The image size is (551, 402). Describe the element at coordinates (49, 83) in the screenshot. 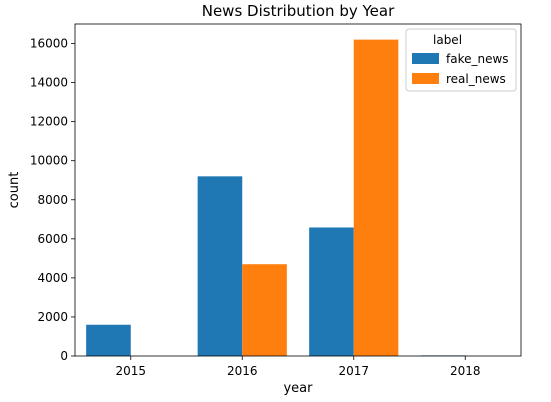

I see `y-tick-label: 14000` at that location.